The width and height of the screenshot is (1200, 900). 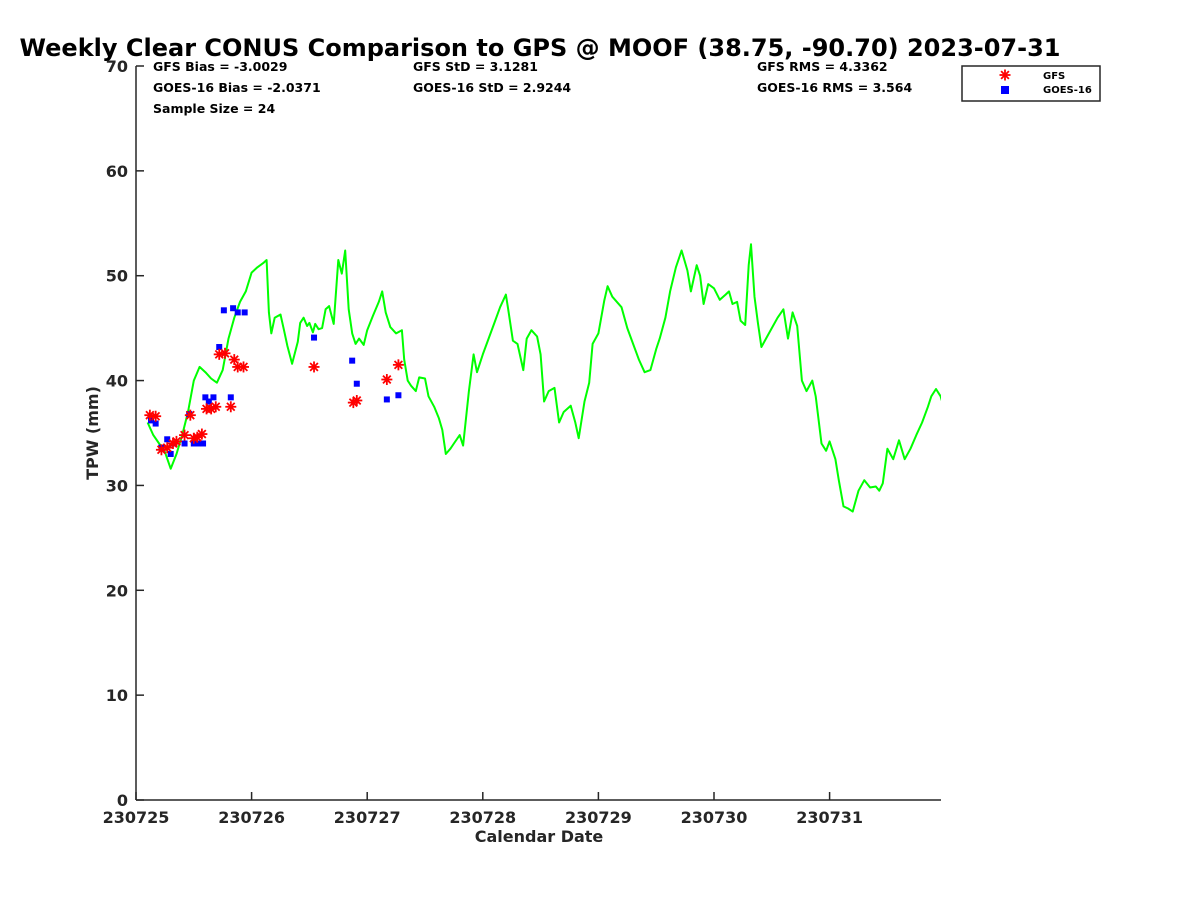 I want to click on legend-gfs-asterisk-stroke, so click(x=1005, y=75).